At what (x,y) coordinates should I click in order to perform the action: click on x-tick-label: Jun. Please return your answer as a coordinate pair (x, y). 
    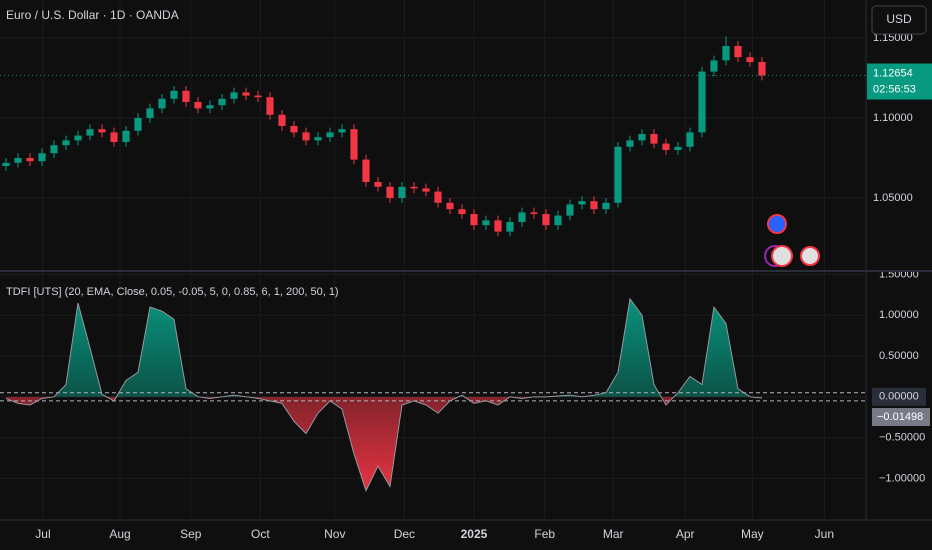
    Looking at the image, I should click on (824, 534).